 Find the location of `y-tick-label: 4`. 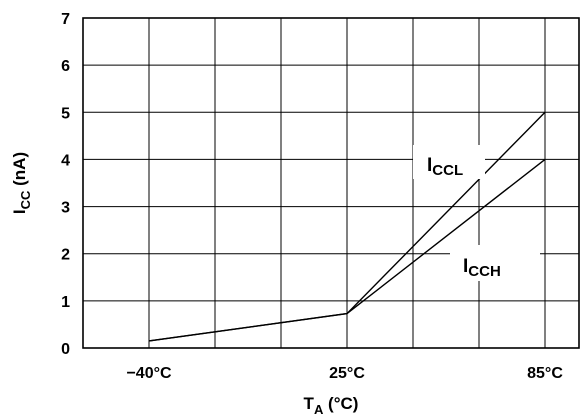

y-tick-label: 4 is located at coordinates (65, 160).